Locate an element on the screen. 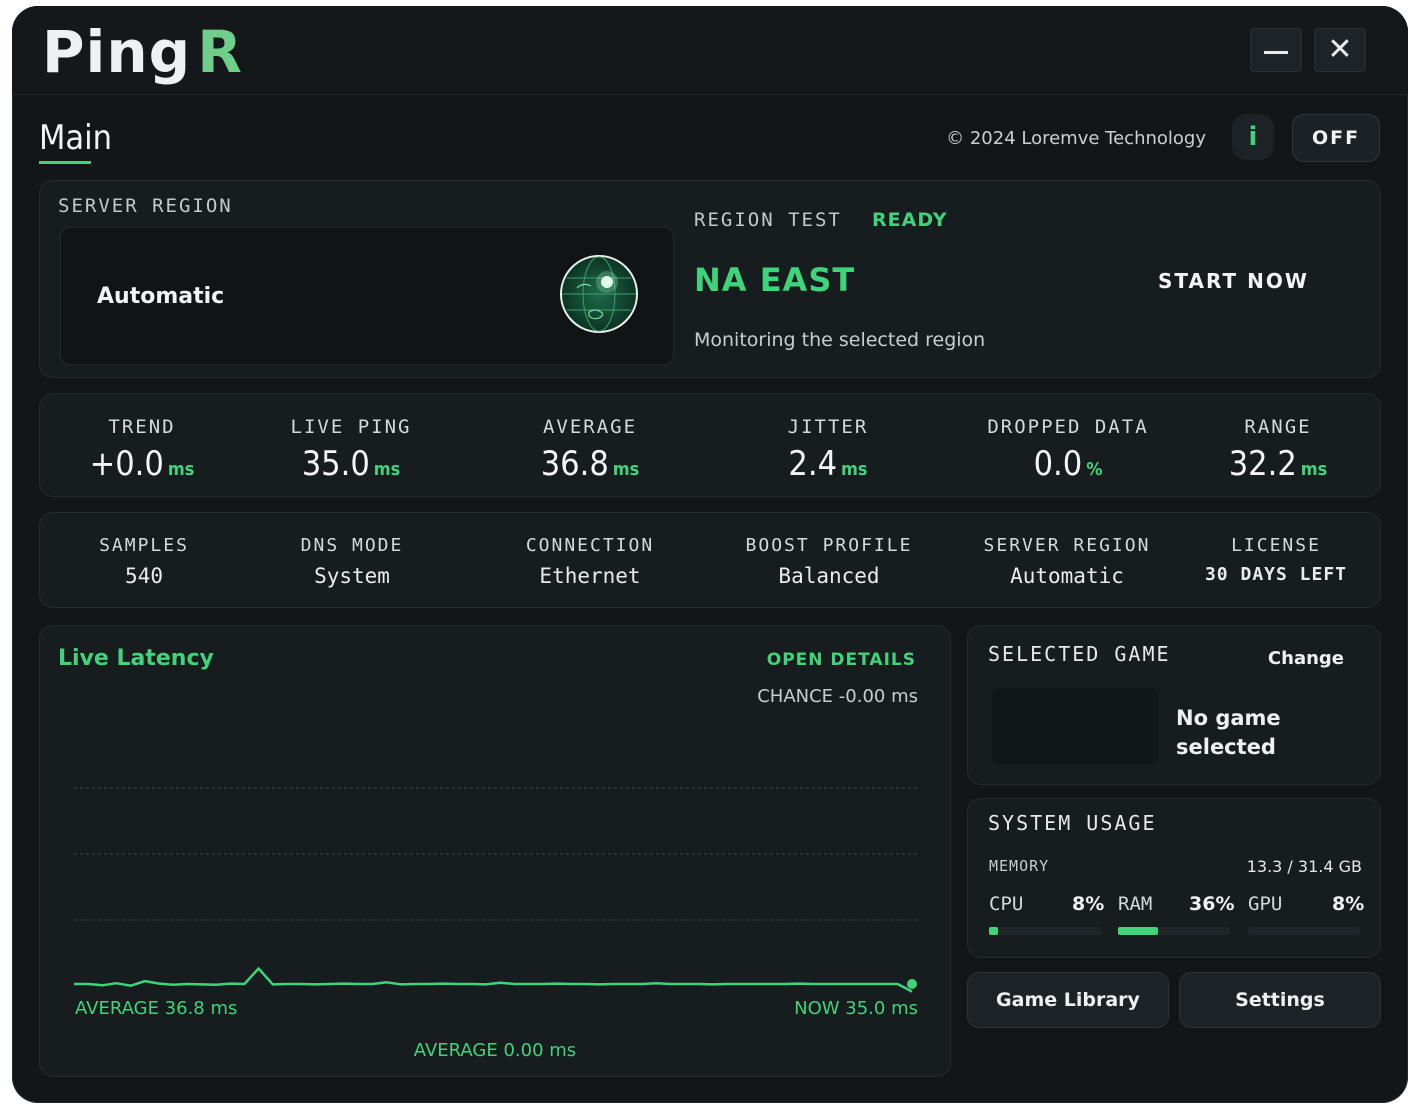  change-game-button: Change is located at coordinates (1305, 658).